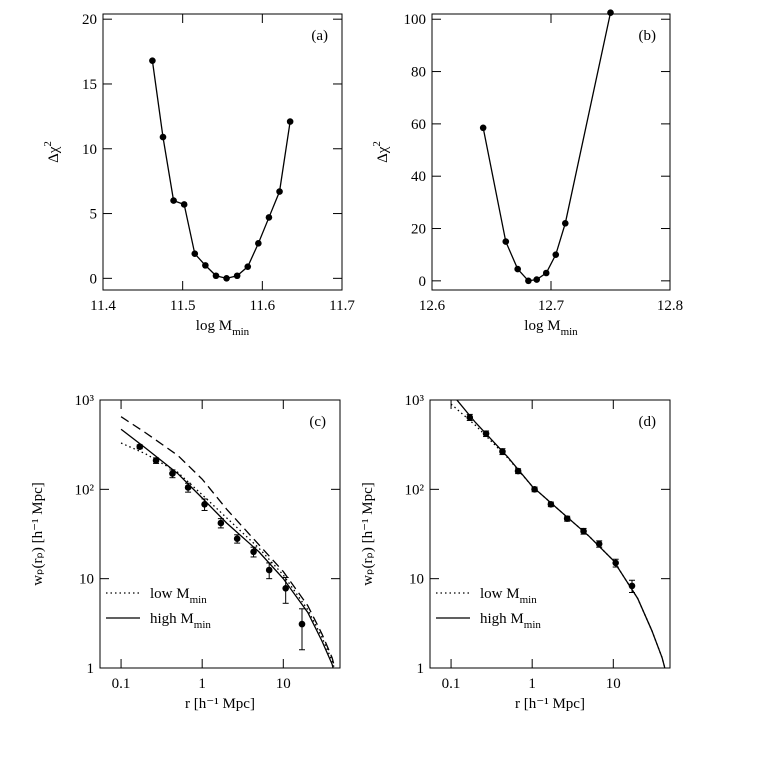 The width and height of the screenshot is (761, 761). What do you see at coordinates (183, 306) in the screenshot?
I see `x-tick-label: 11.5` at bounding box center [183, 306].